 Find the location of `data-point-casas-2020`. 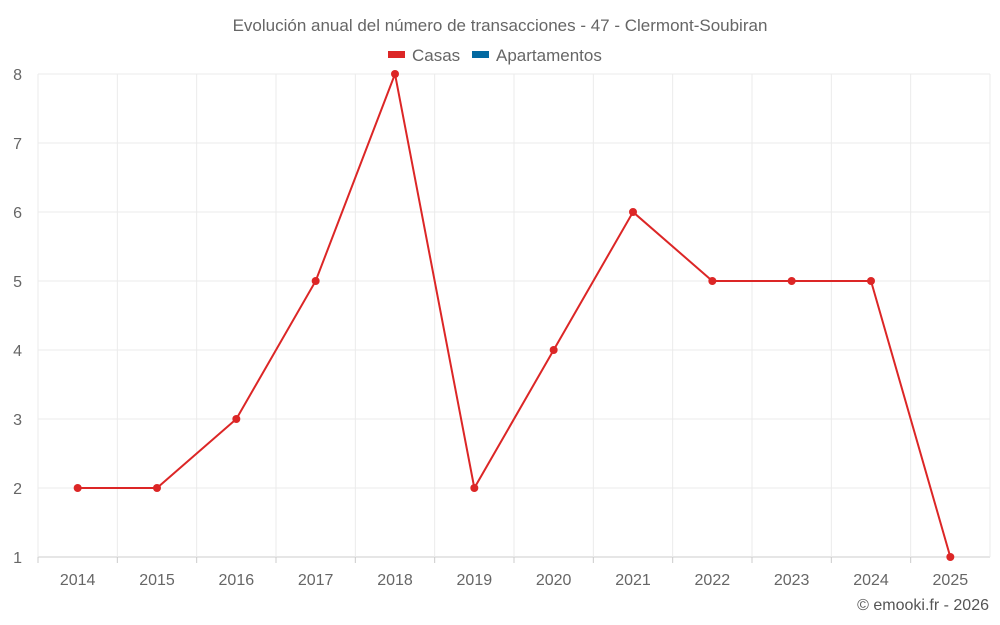

data-point-casas-2020 is located at coordinates (553, 350).